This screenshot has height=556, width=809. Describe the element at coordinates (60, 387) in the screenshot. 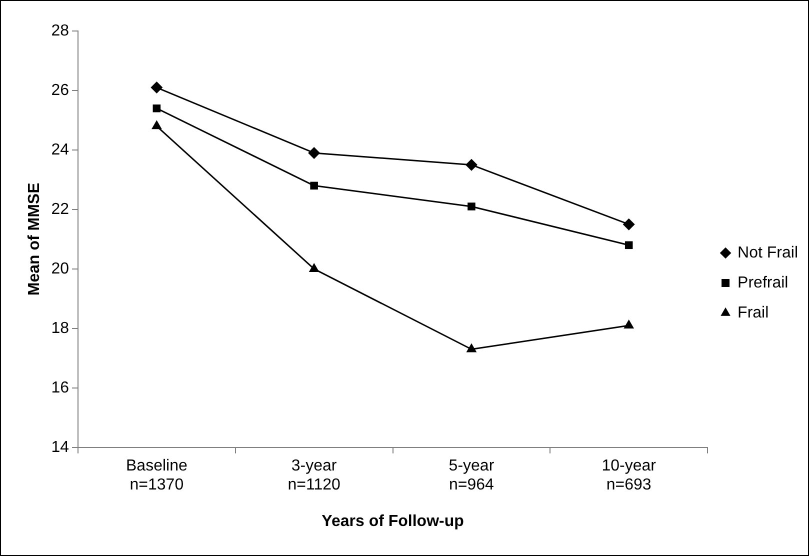

I see `y-tick-label: 16` at that location.